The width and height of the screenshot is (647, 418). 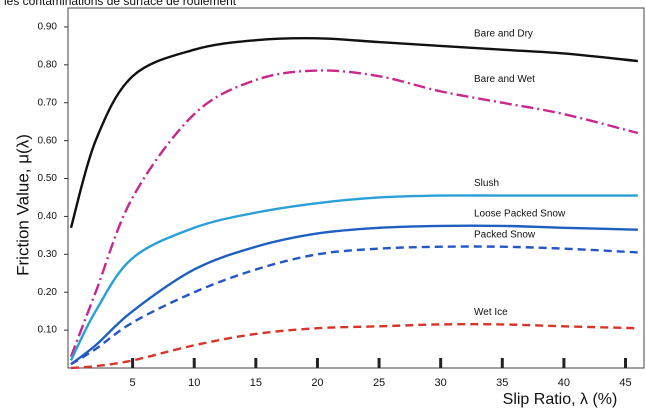 What do you see at coordinates (194, 383) in the screenshot?
I see `x-tick-label: 10` at bounding box center [194, 383].